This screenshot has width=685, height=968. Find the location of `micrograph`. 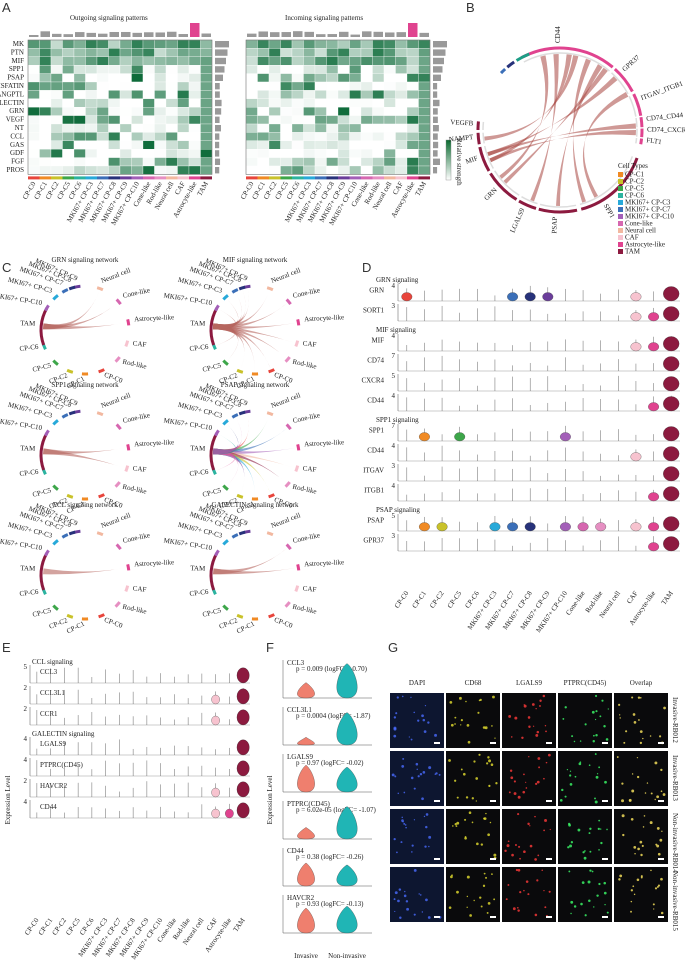

micrograph is located at coordinates (473, 720).